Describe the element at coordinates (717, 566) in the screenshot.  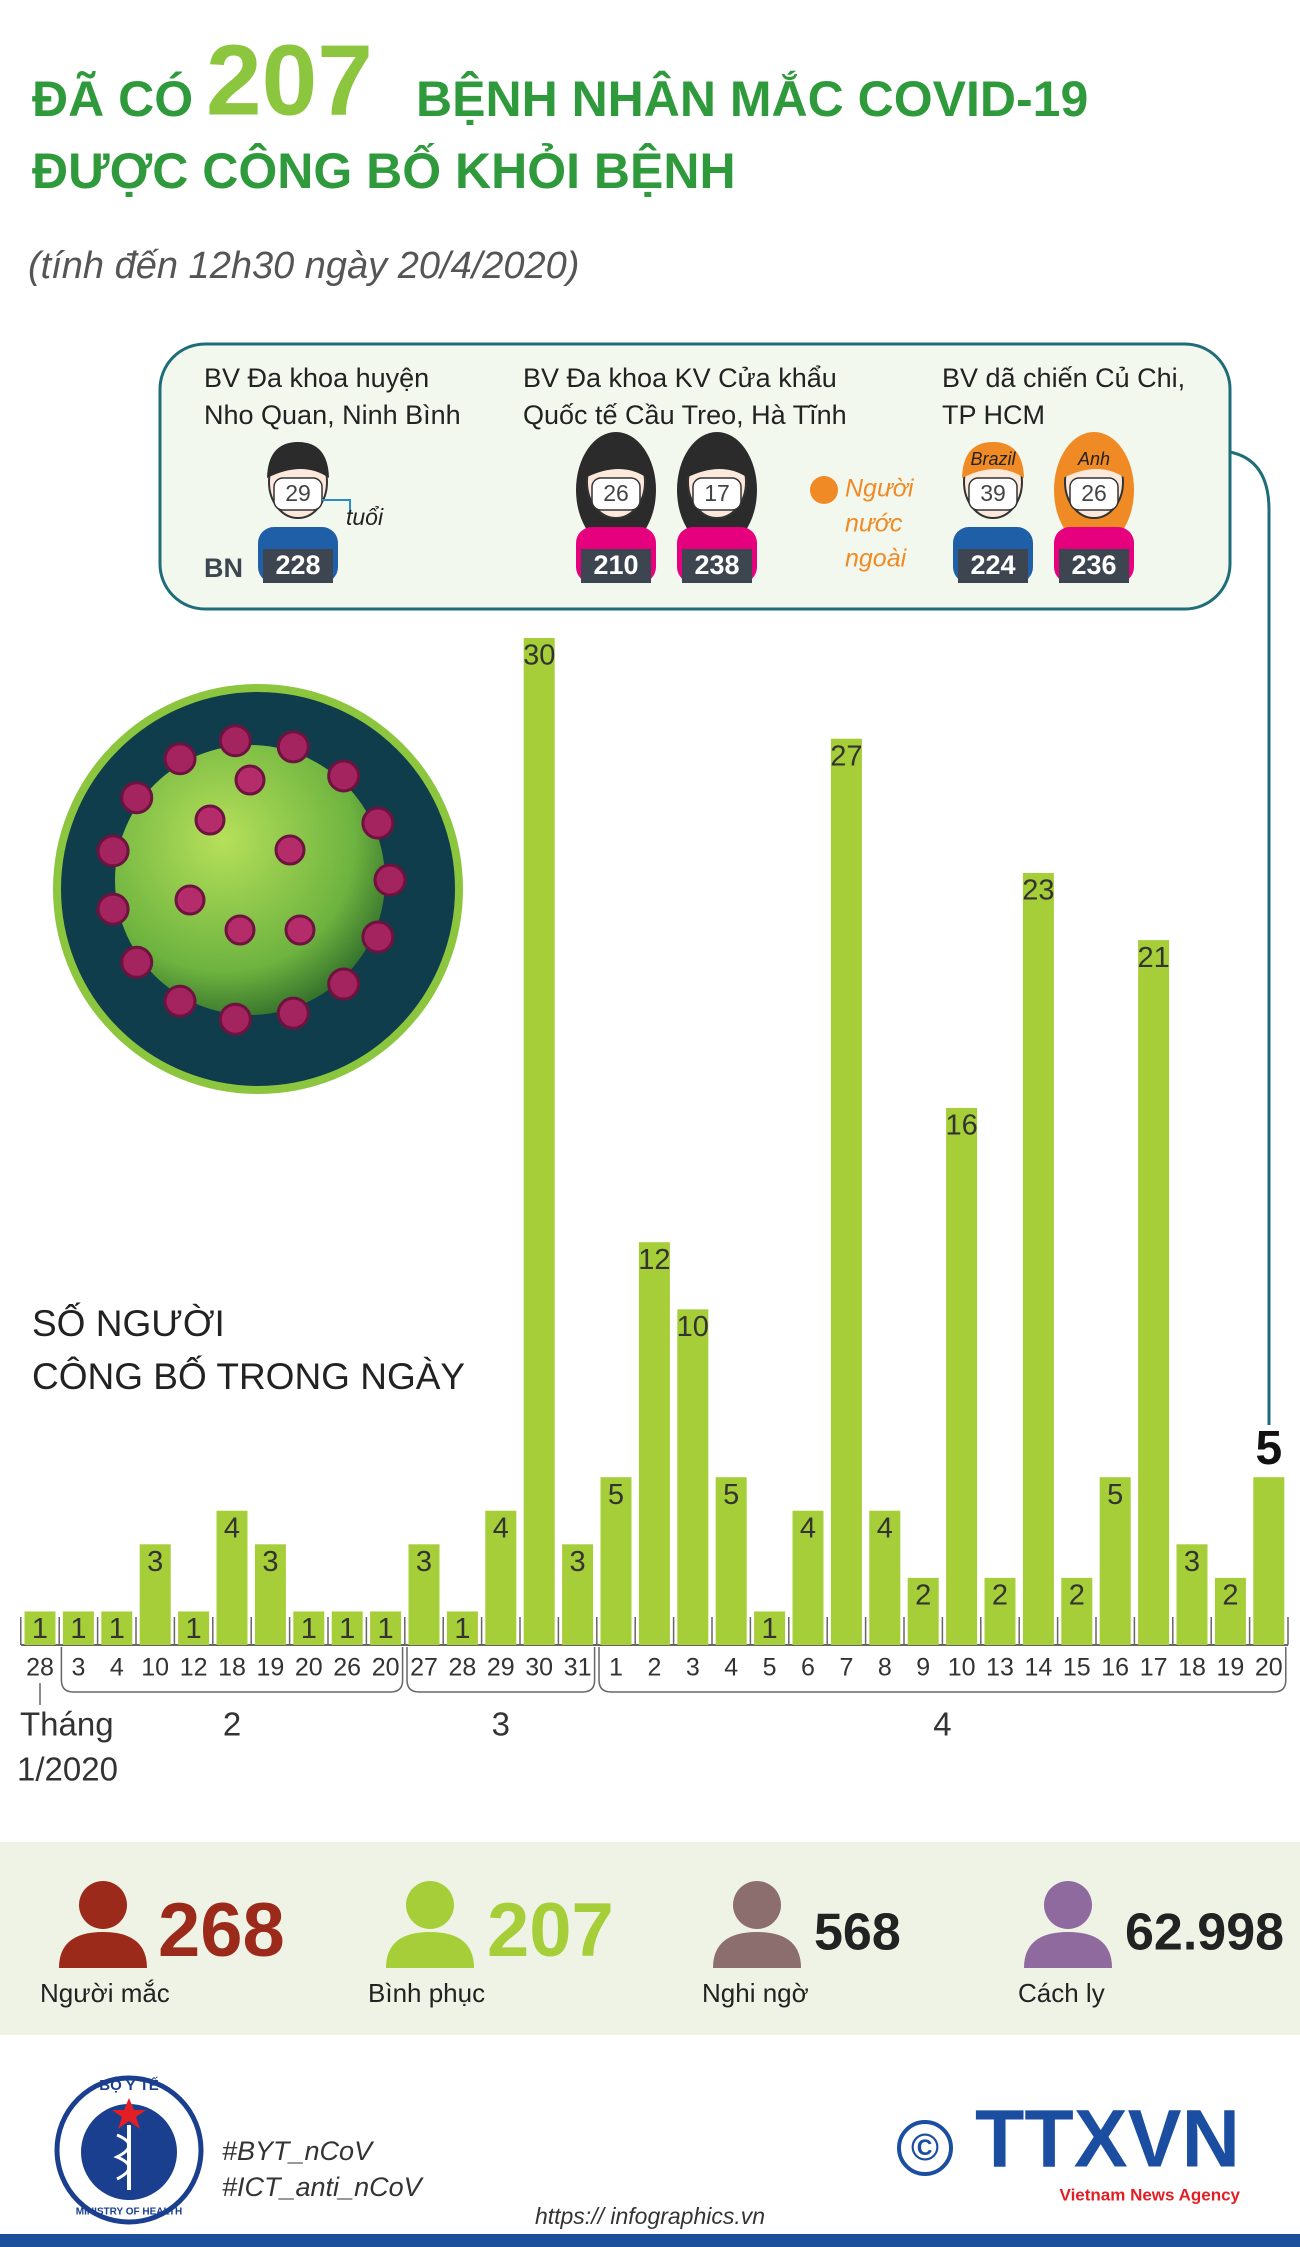
I see `id-box` at that location.